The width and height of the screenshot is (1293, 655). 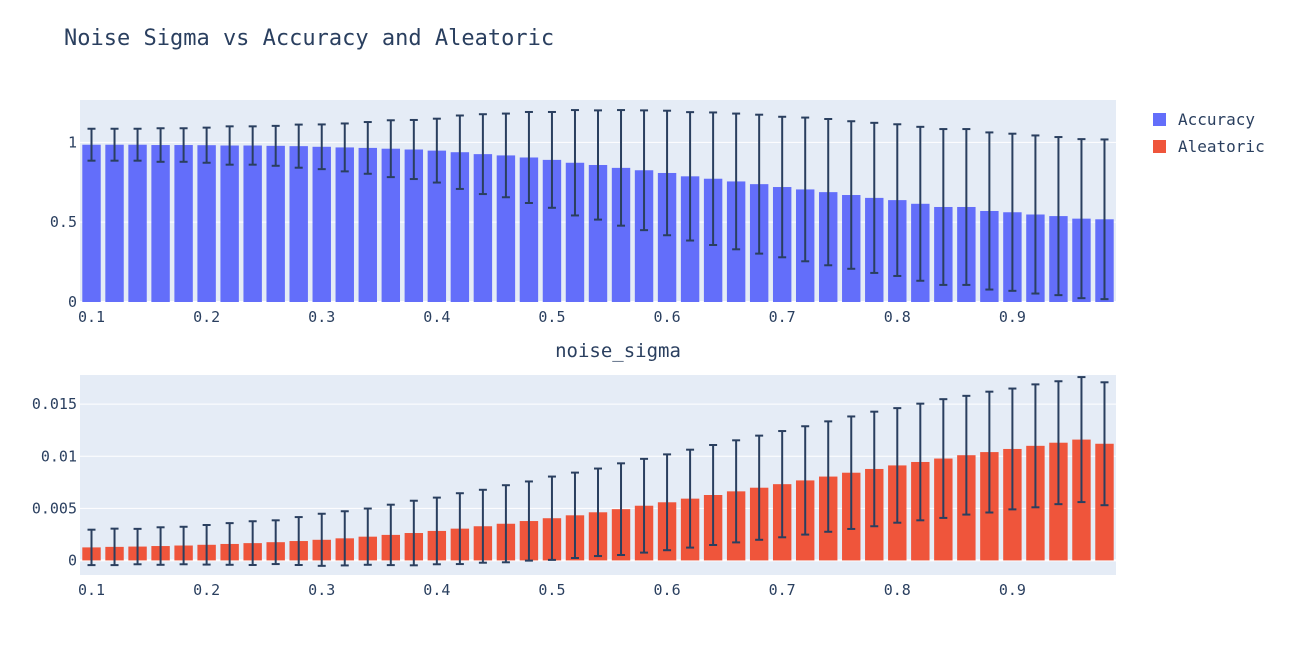 What do you see at coordinates (206, 317) in the screenshot?
I see `x-tick-label: 0.2` at bounding box center [206, 317].